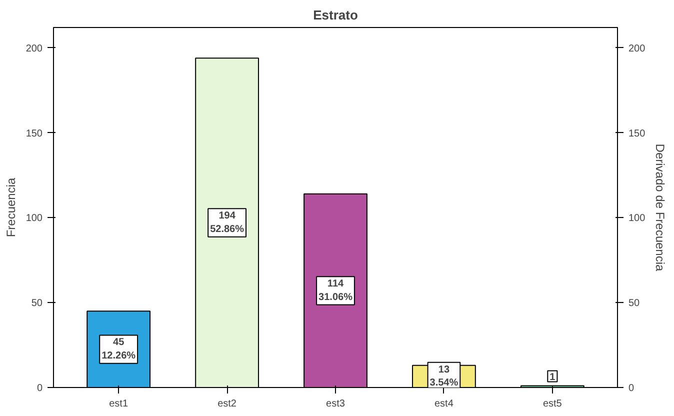 This screenshot has height=416, width=674. I want to click on data-label: 45 12.26%, so click(119, 349).